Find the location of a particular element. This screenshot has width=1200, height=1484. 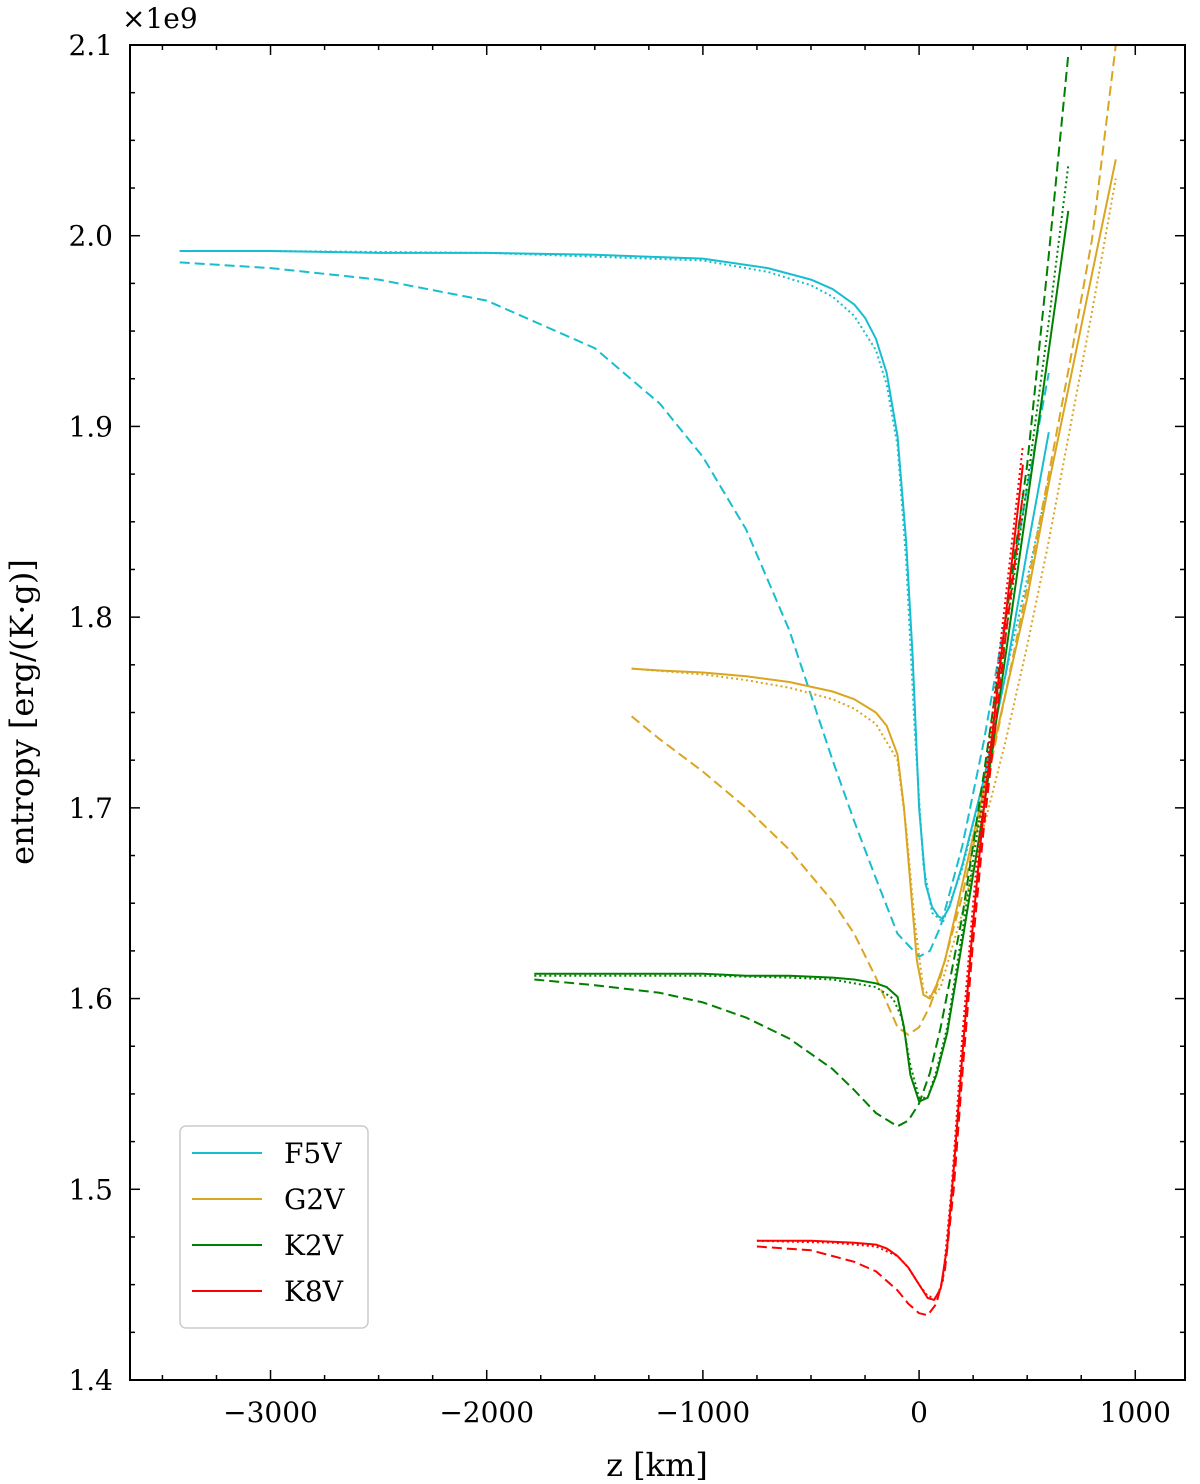

legend-label-f5v: F5V is located at coordinates (313, 1153).